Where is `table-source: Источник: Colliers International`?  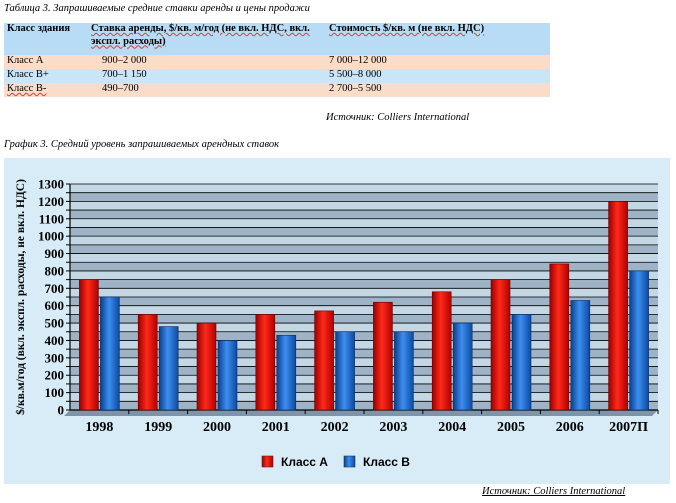 table-source: Источник: Colliers International is located at coordinates (398, 117).